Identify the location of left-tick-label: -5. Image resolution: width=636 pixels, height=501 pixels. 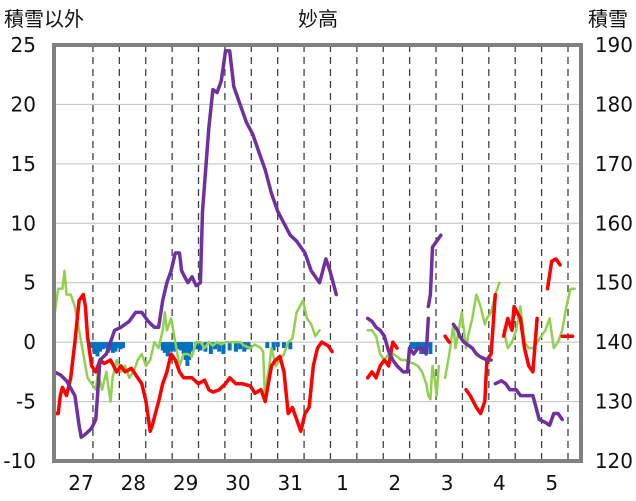
(26, 402).